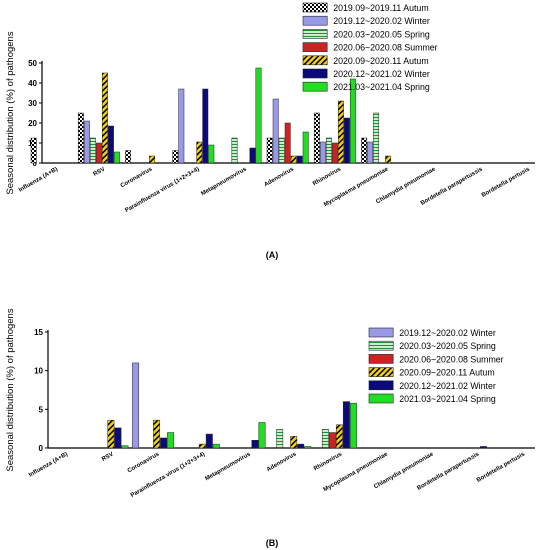  I want to click on bar-rsv-2019-09-2019-11-autum, so click(80, 138).